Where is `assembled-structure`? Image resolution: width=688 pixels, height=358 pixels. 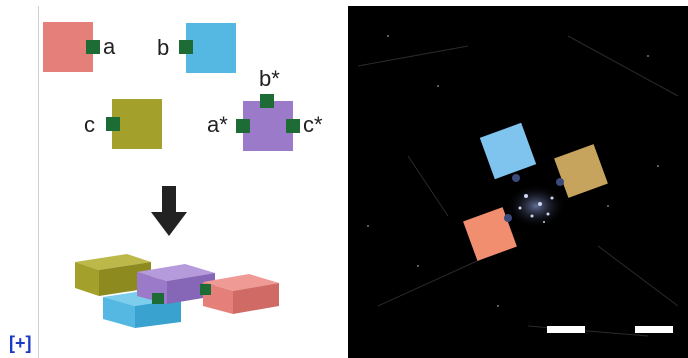 assembled-structure is located at coordinates (177, 291).